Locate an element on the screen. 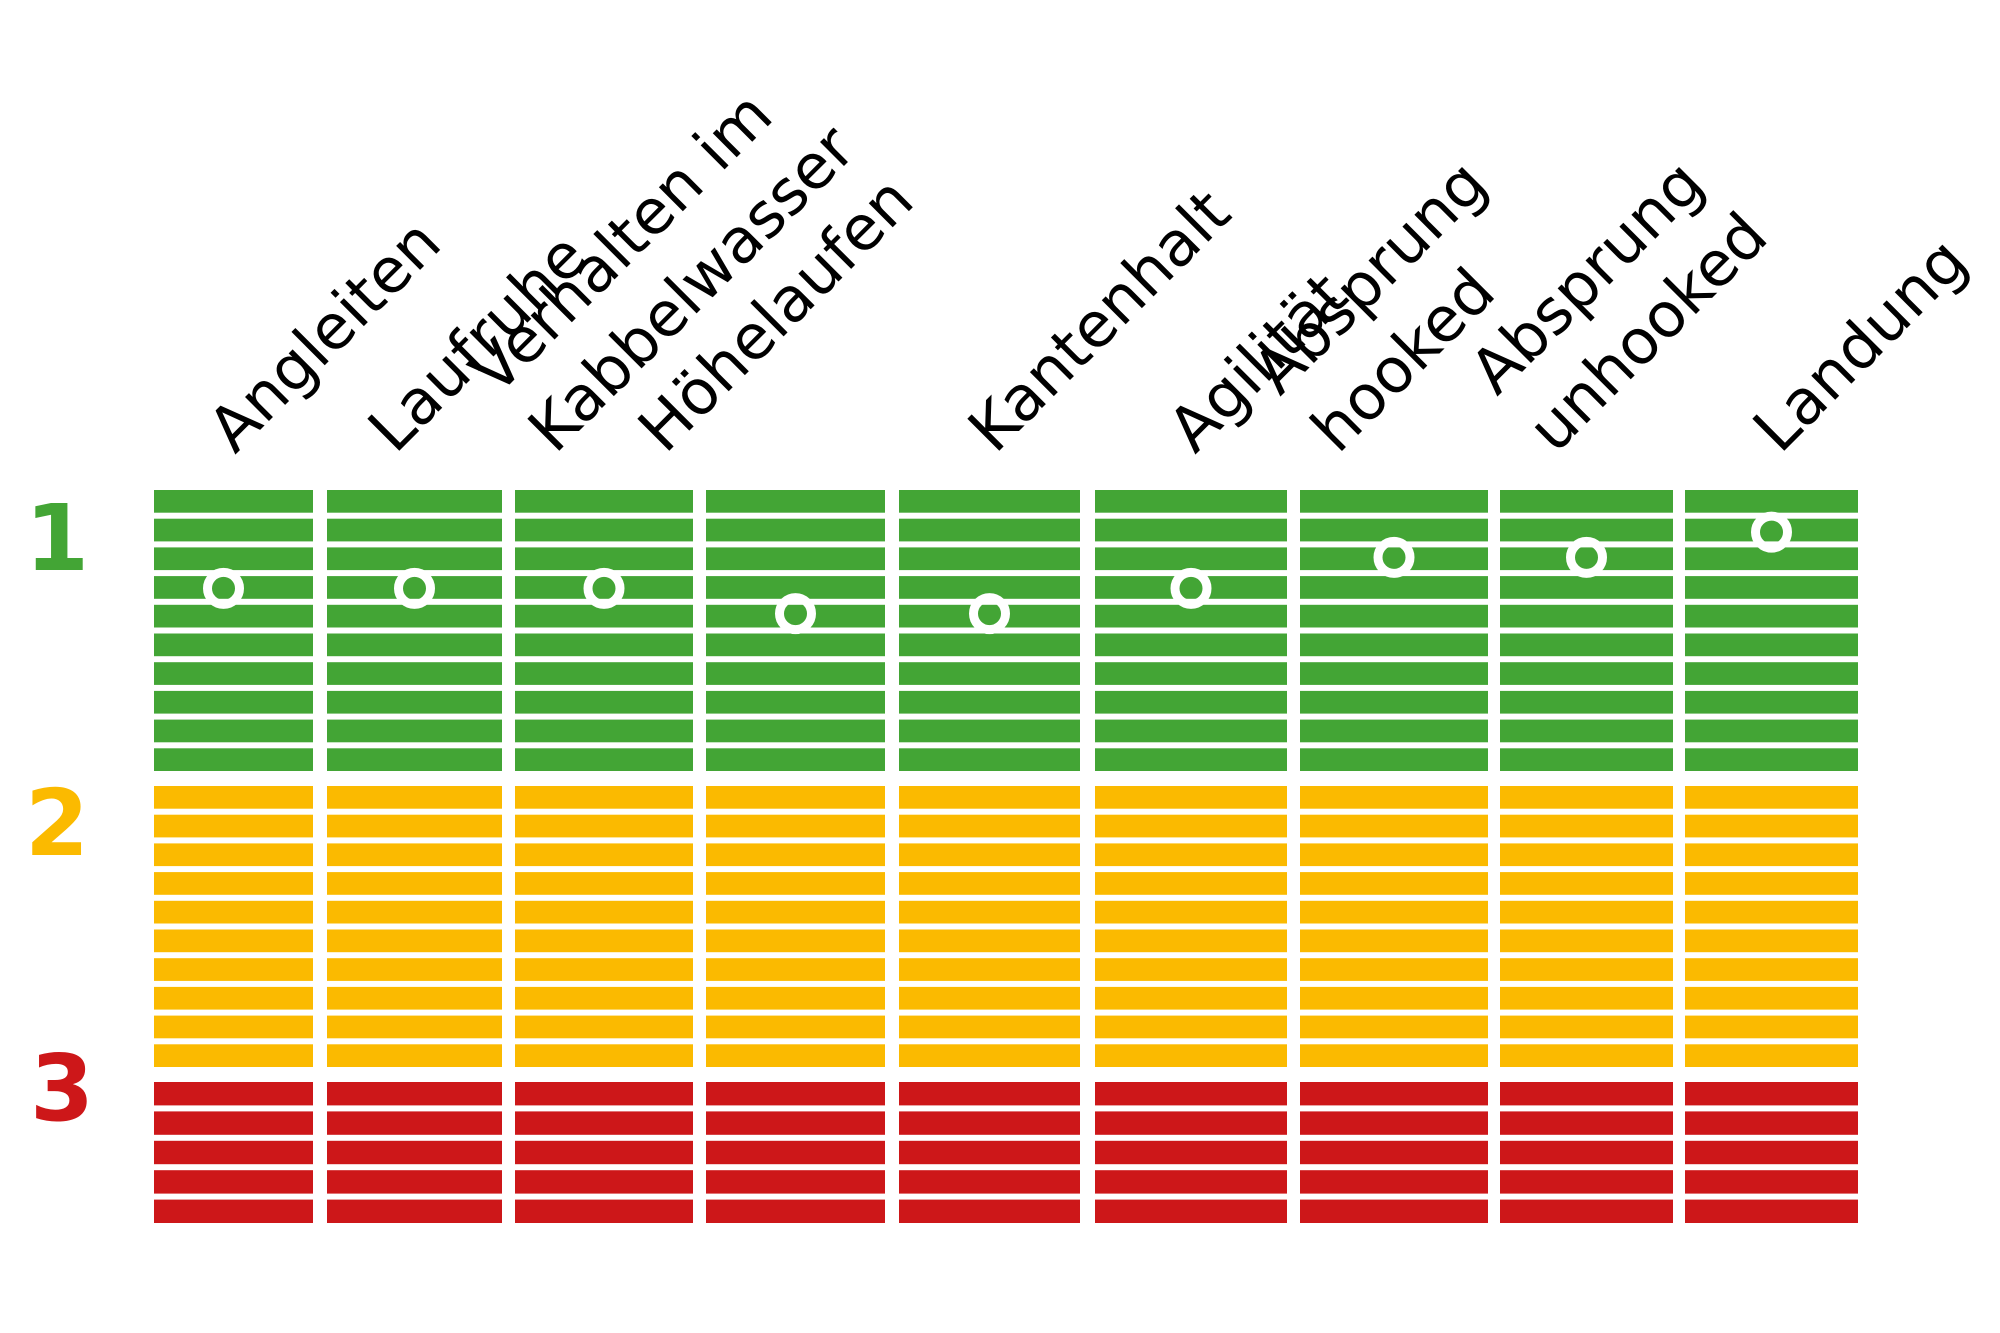  column-label: Landung is located at coordinates (1860, 345).